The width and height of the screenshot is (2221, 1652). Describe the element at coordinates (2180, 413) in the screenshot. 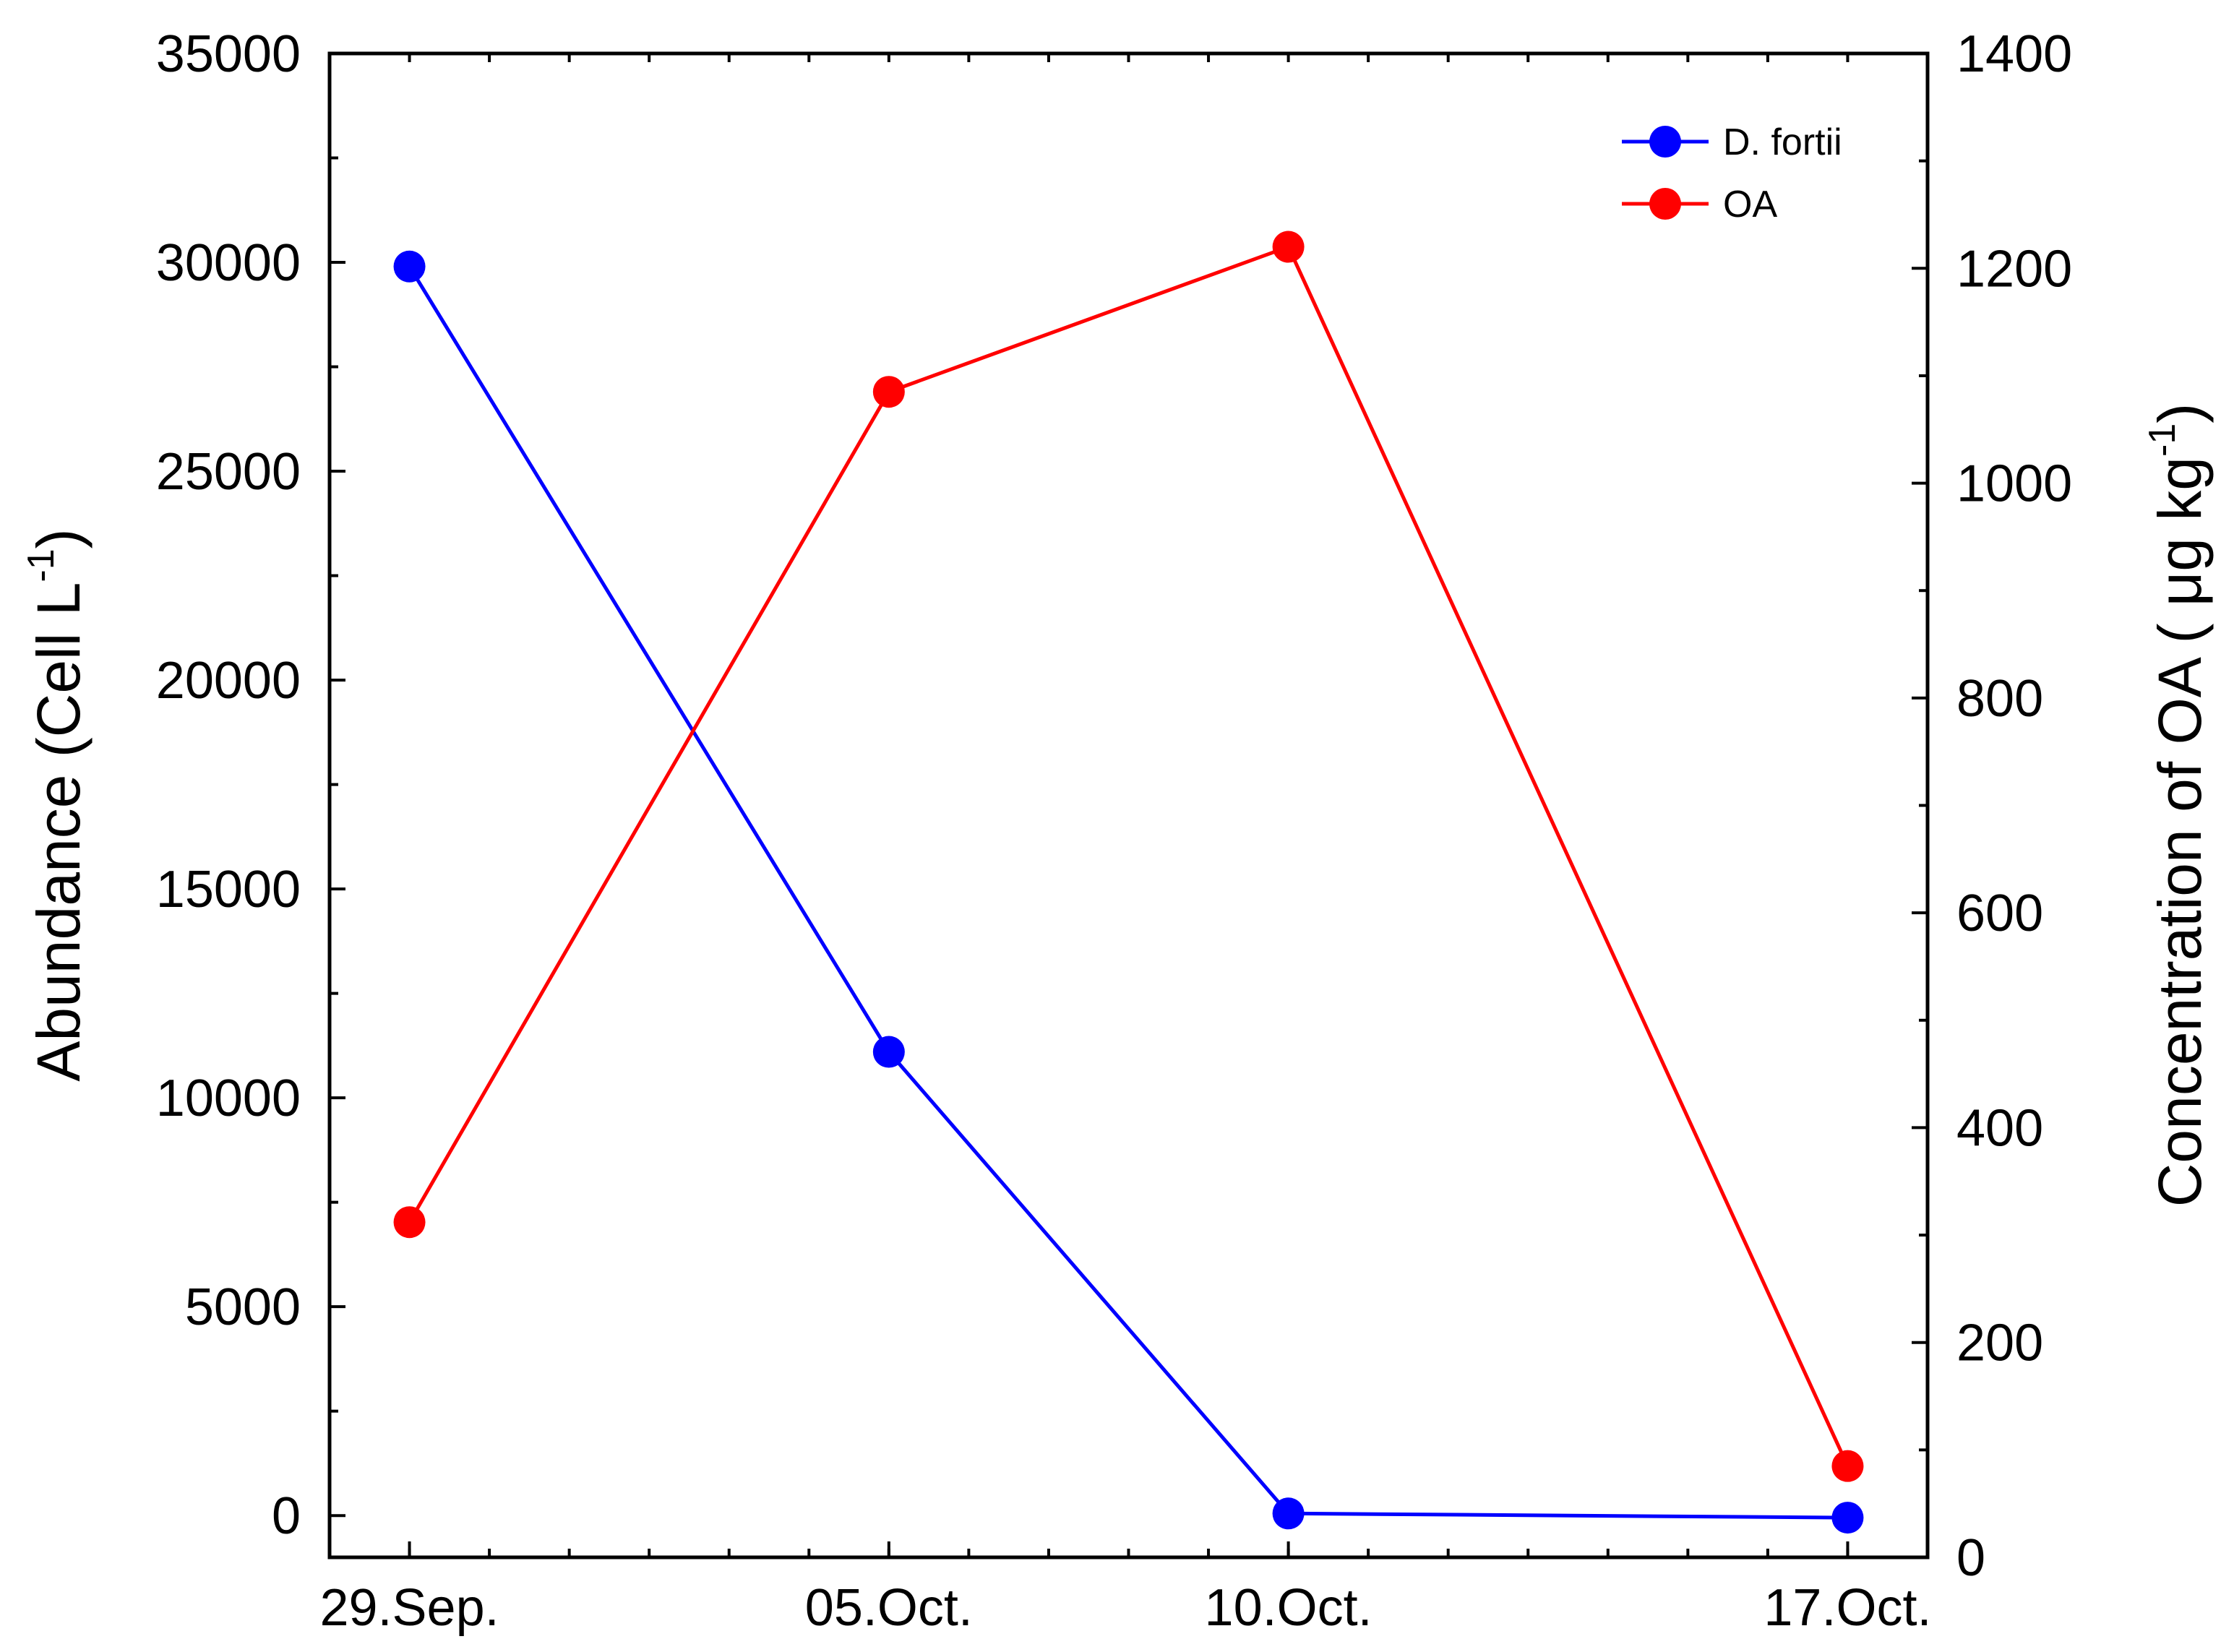

I see `right-axis-title-suffix: )` at that location.